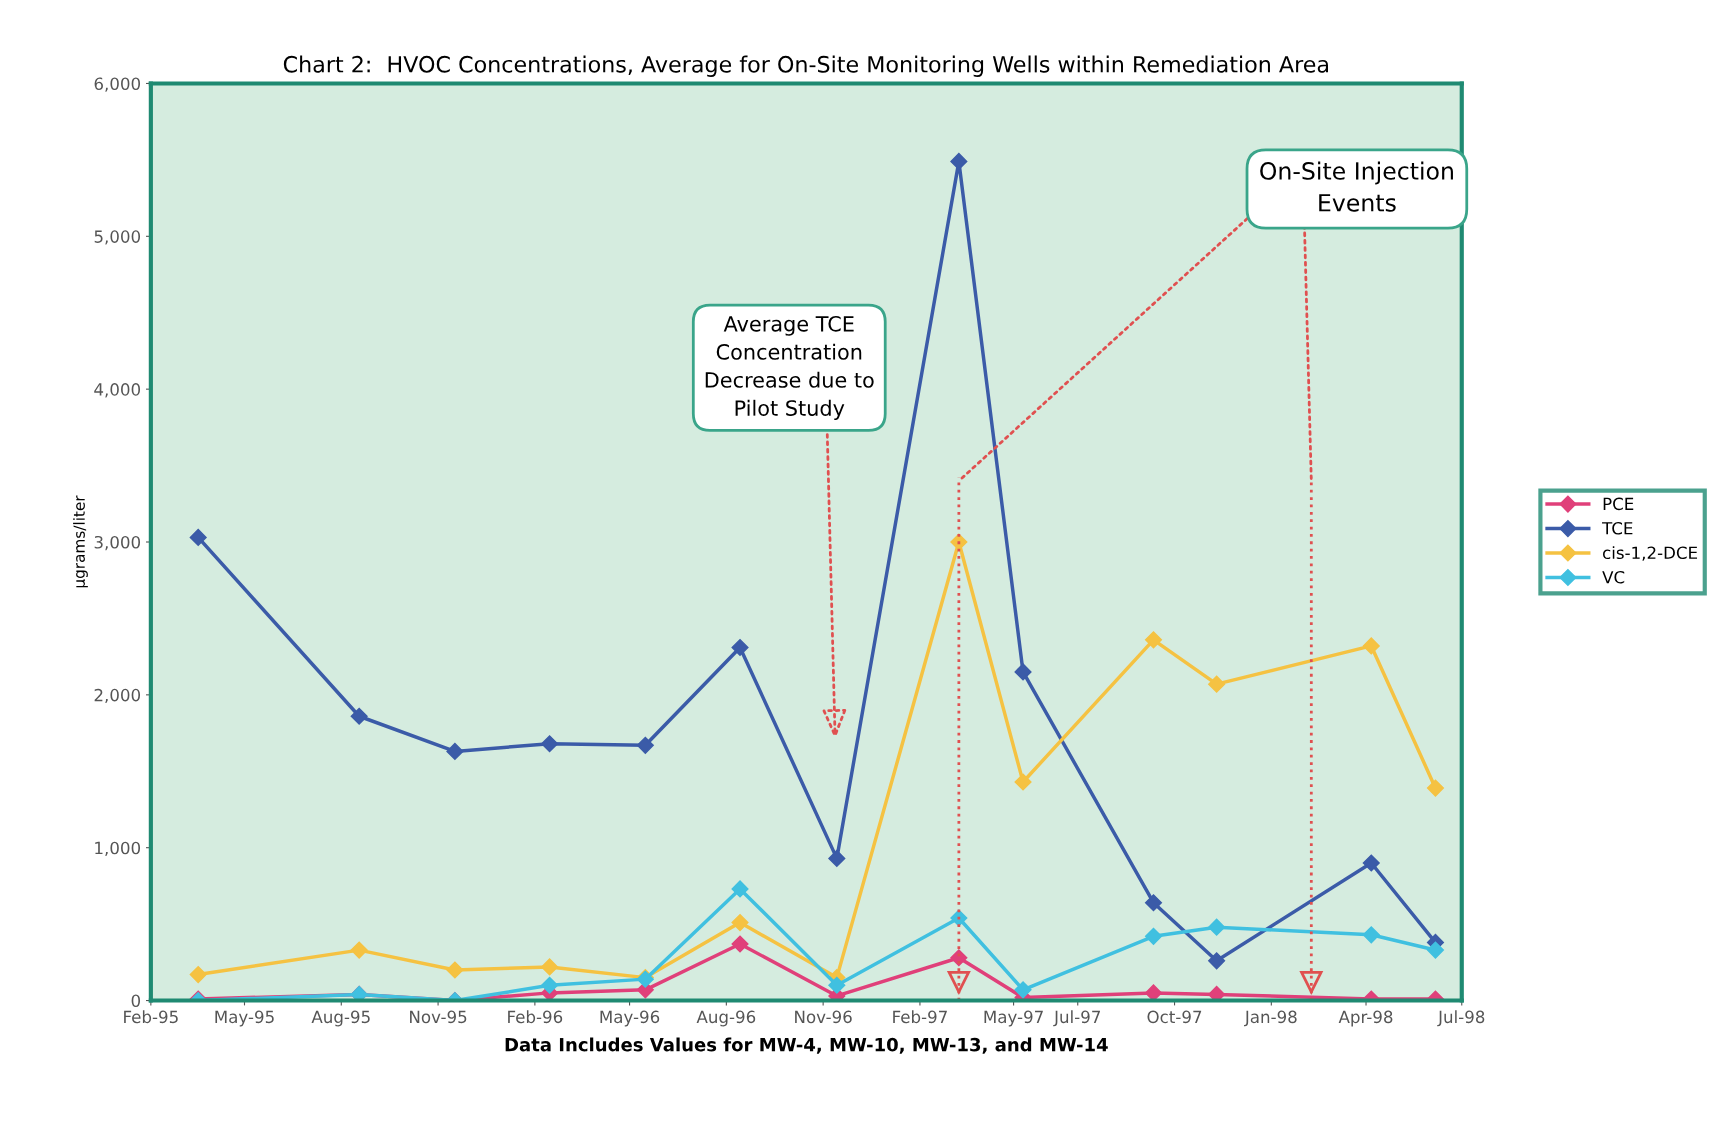 The height and width of the screenshot is (1128, 1734). Describe the element at coordinates (920, 1017) in the screenshot. I see `x-tick-label: Feb-97` at that location.